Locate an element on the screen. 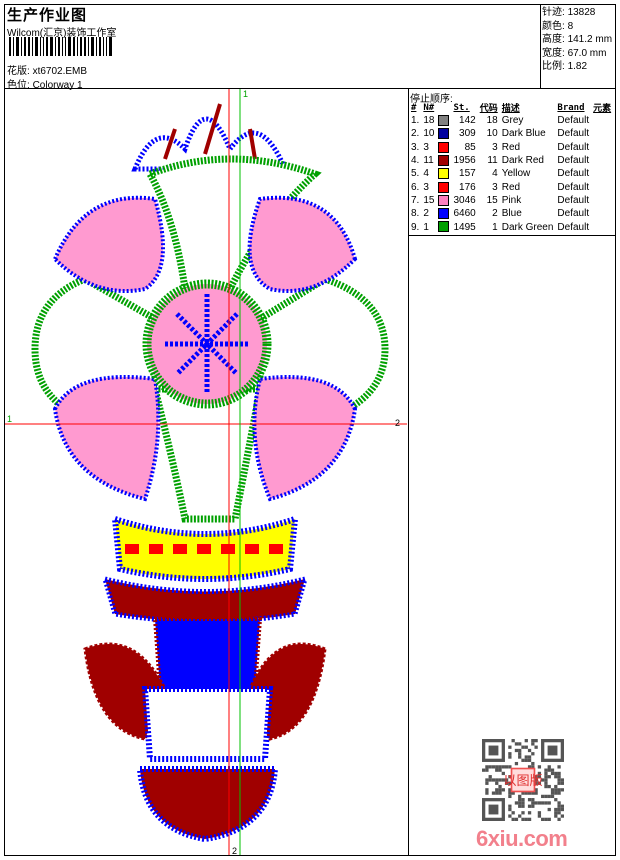 The height and width of the screenshot is (860, 620). color-row: 6. 3 176 3 Red Default is located at coordinates (511, 186).